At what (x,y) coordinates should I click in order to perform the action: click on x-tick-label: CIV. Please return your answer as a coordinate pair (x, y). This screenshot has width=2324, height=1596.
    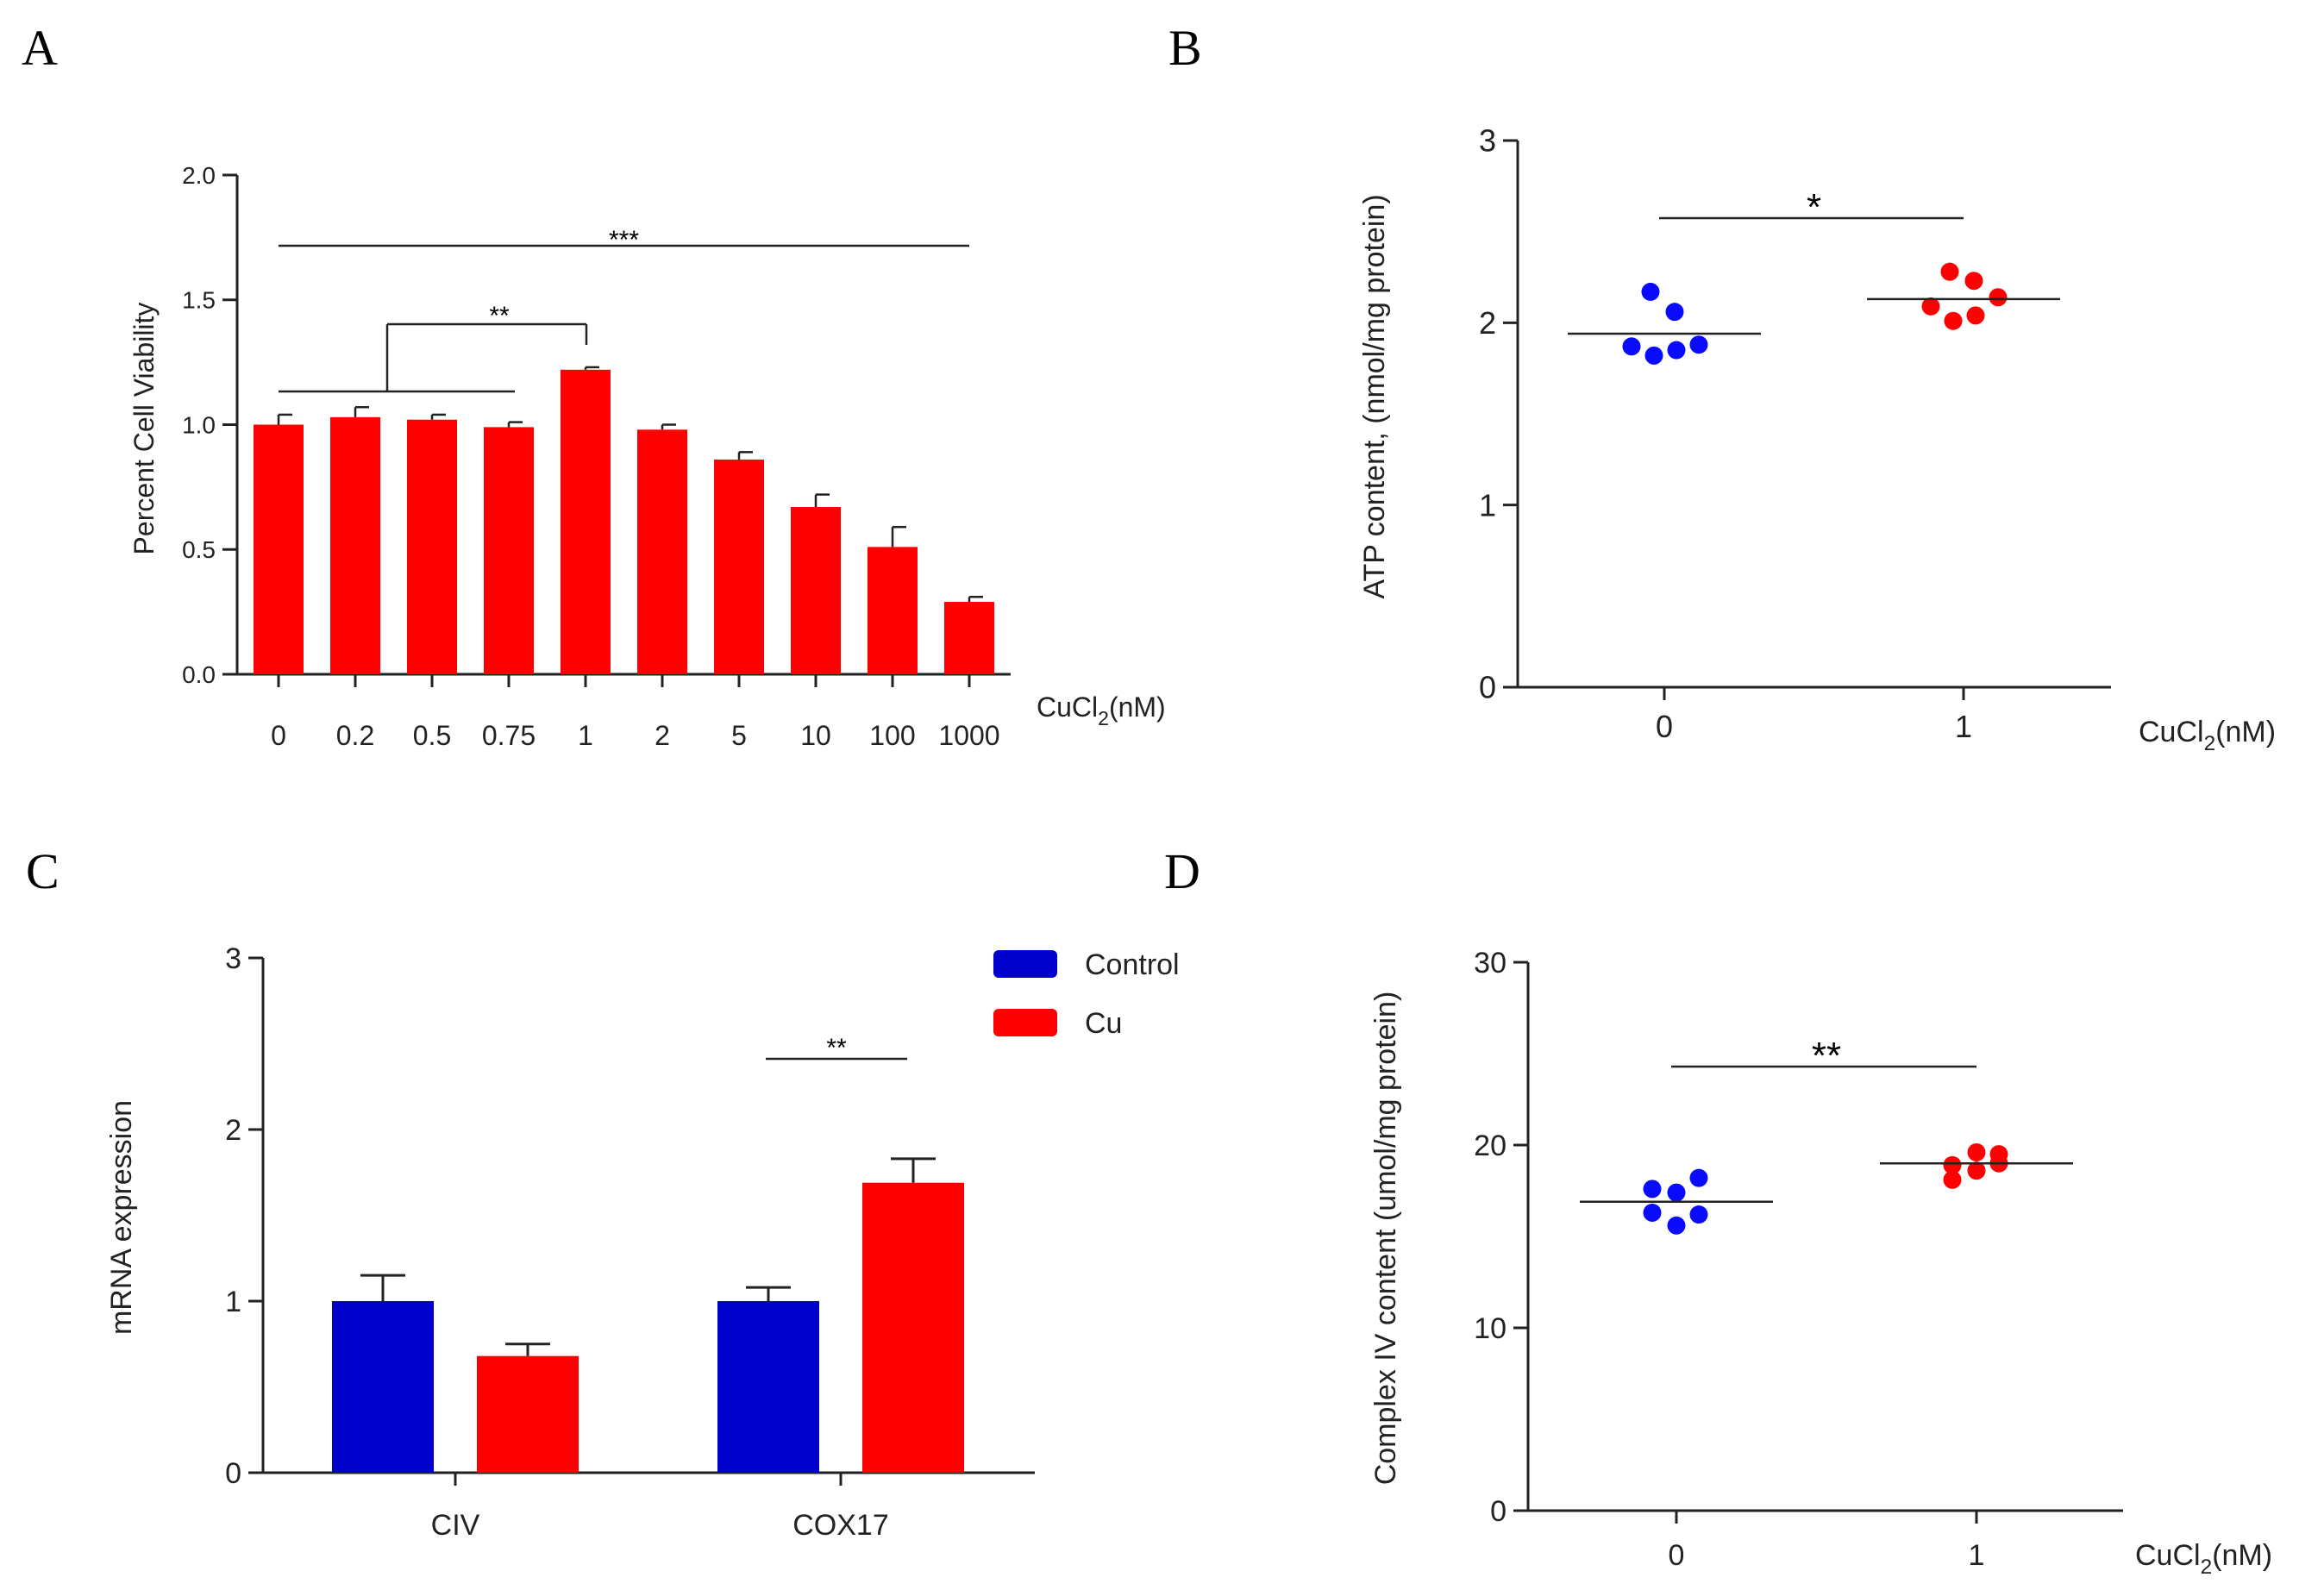
    Looking at the image, I should click on (455, 1525).